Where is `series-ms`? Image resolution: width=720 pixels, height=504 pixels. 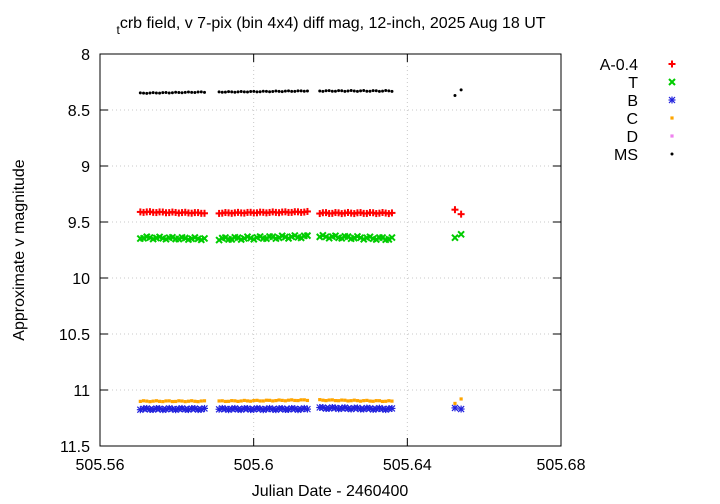 series-ms is located at coordinates (300, 92).